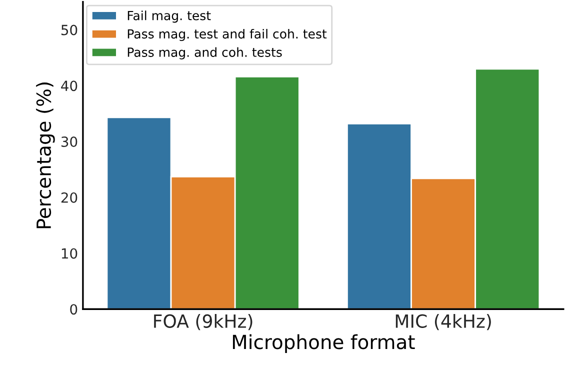 The height and width of the screenshot is (368, 572). I want to click on x-tick-label: MIC (4kHz), so click(443, 322).